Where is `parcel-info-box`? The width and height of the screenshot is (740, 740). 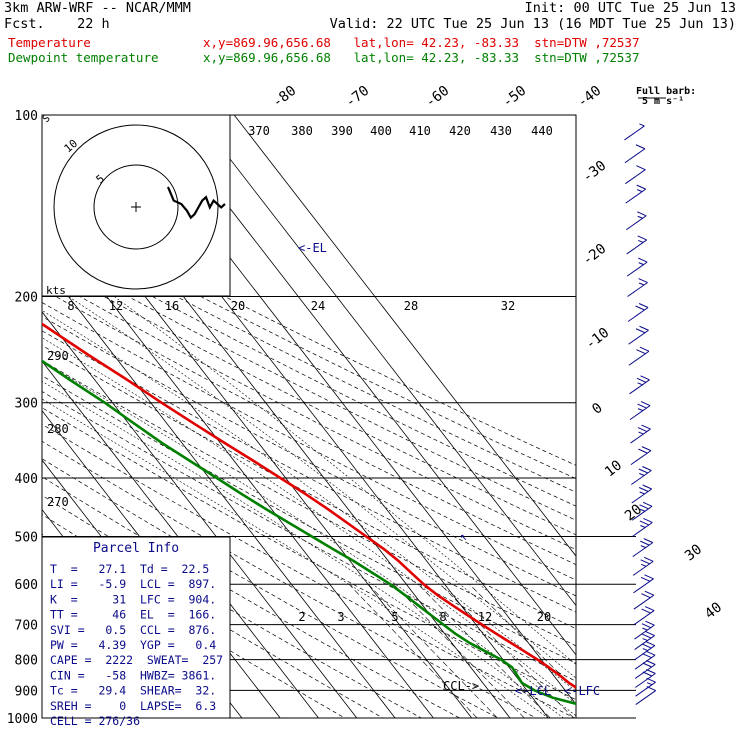
parcel-info-box is located at coordinates (136, 627).